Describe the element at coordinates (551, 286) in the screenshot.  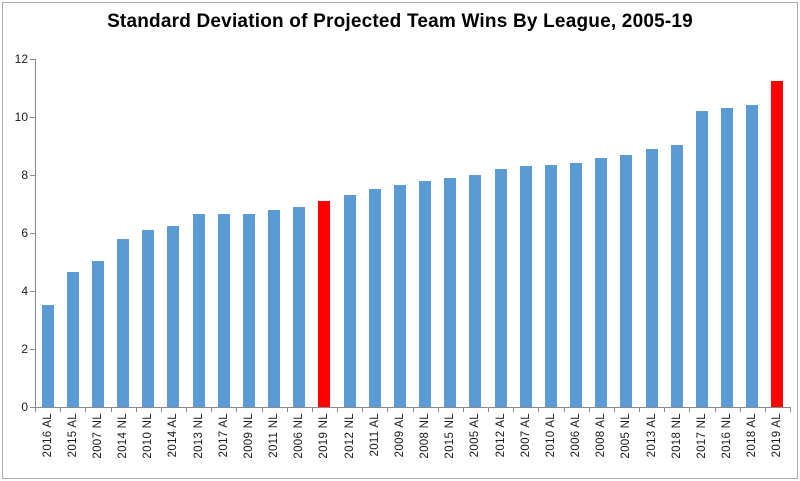
I see `bar-2010-al` at that location.